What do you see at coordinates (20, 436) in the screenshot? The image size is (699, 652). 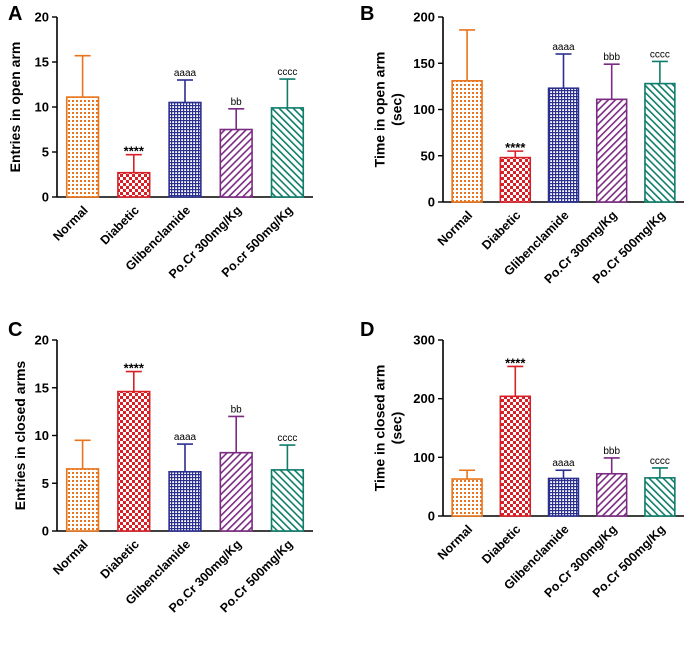 I see `y-axis-title: Entries in closed arms` at bounding box center [20, 436].